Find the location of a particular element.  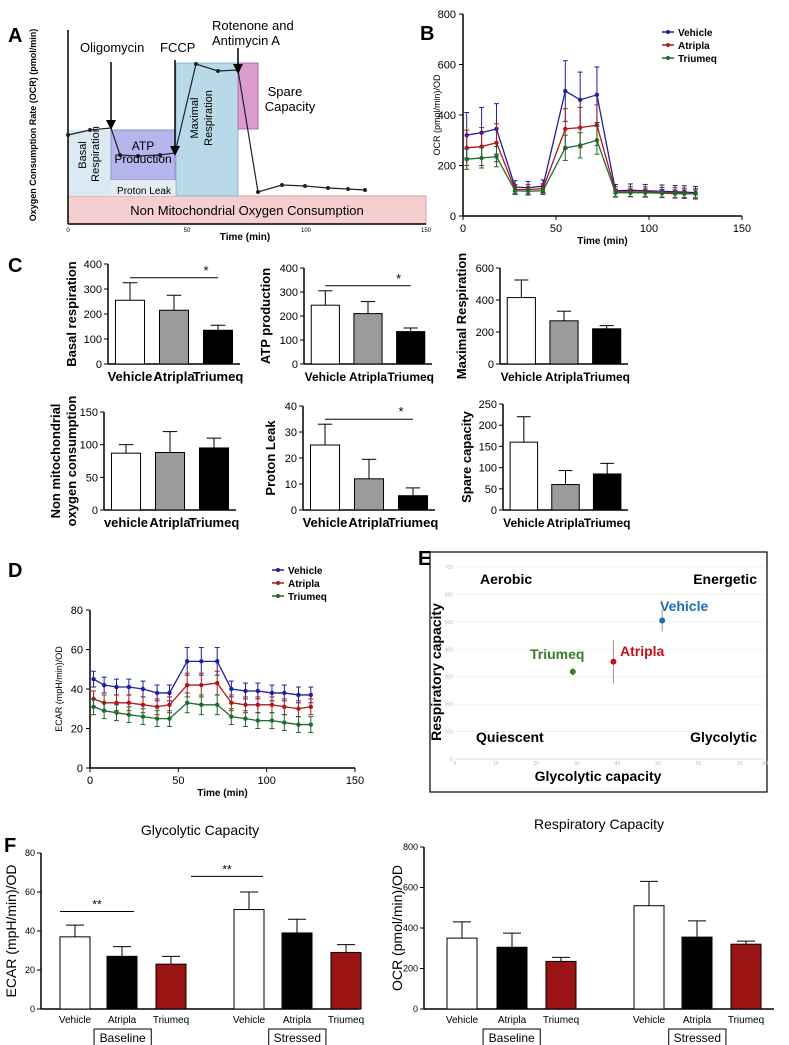

non-mito-label: Non Mitochondrial Oxygen Consumption is located at coordinates (246, 210).